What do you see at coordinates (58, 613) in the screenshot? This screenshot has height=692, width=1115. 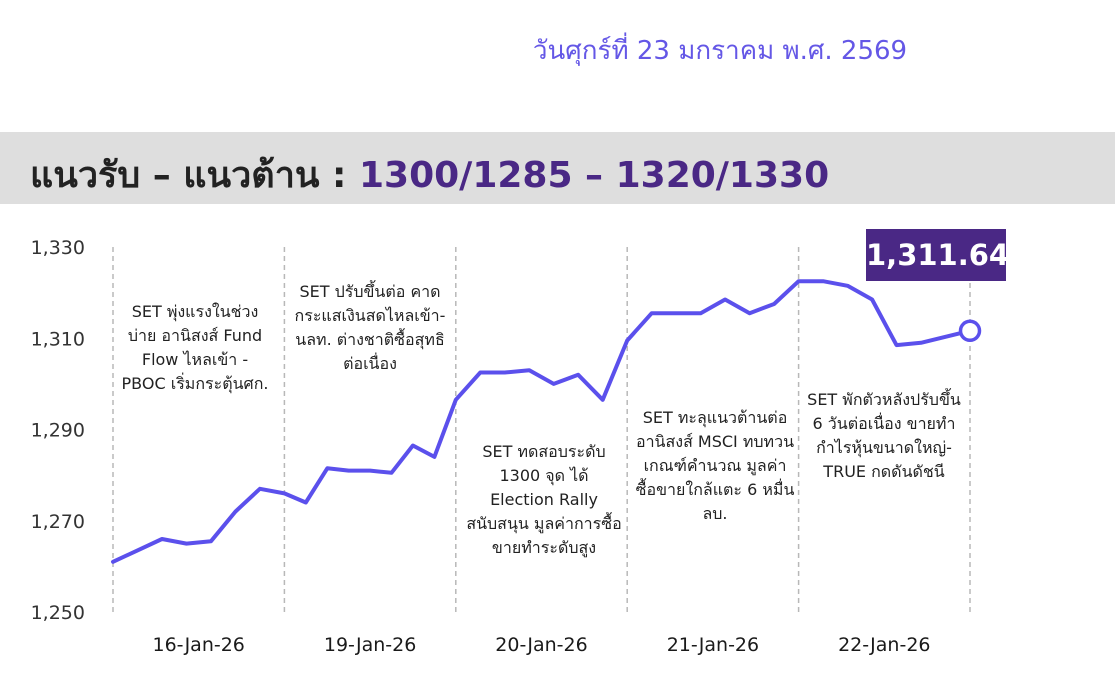 I see `y-tick-label: 1,250` at bounding box center [58, 613].